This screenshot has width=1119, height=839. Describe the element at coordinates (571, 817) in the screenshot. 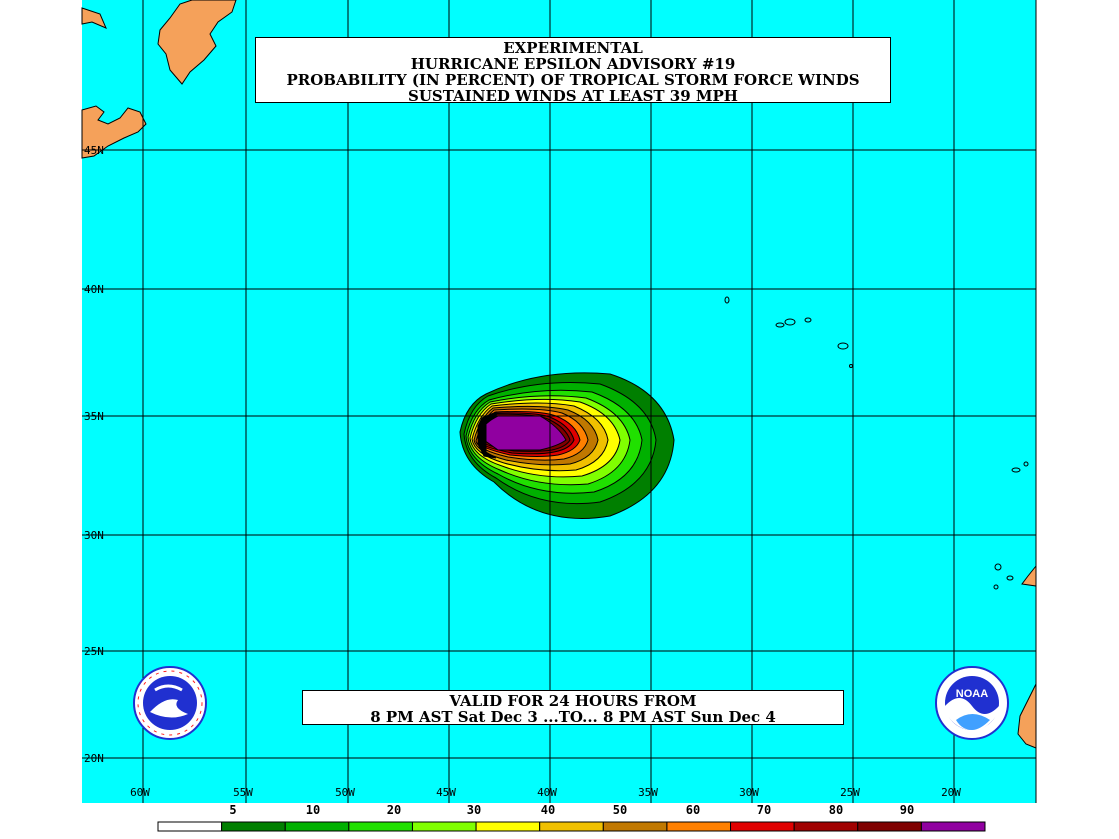

I see `colorbar: 5 10 20 30 40 50 60 70 80 90` at that location.